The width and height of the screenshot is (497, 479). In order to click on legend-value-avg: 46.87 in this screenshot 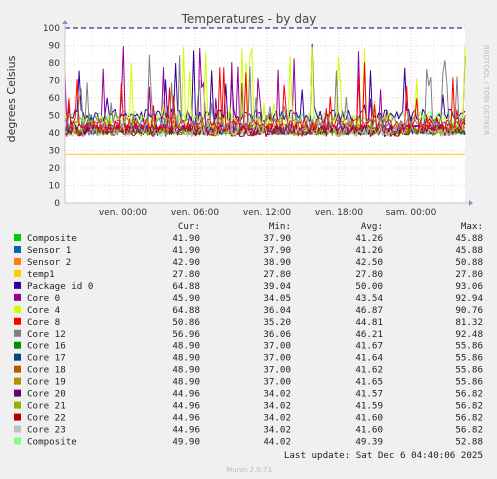, I will do `click(369, 310)`.